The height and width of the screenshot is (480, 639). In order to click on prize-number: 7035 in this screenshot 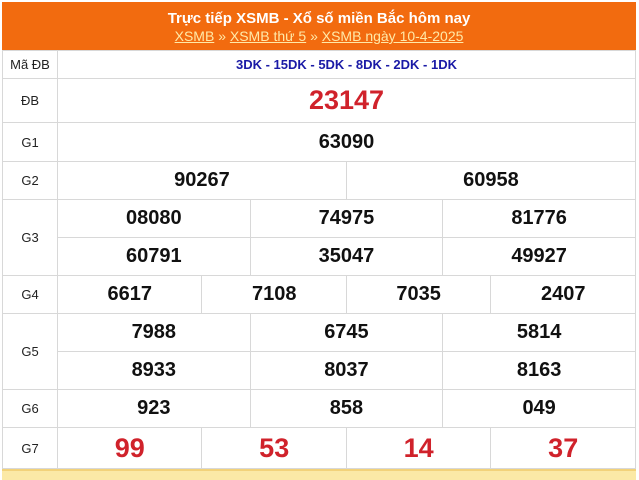, I will do `click(418, 294)`.